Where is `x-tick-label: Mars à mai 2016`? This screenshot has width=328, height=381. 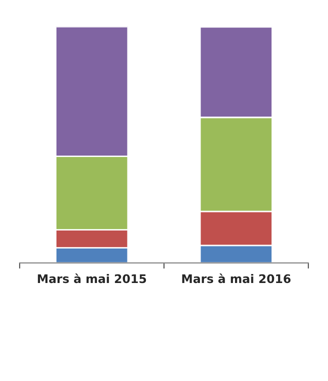
x-tick-label: Mars à mai 2016 is located at coordinates (236, 279).